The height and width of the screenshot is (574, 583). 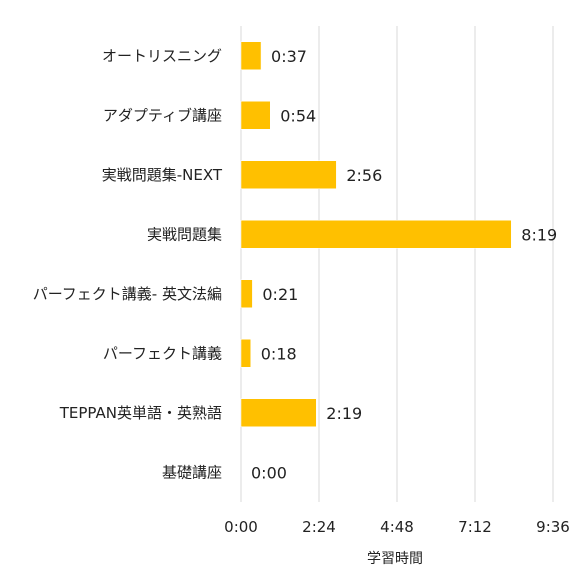 What do you see at coordinates (553, 527) in the screenshot?
I see `x-tick-label: 9:36` at bounding box center [553, 527].